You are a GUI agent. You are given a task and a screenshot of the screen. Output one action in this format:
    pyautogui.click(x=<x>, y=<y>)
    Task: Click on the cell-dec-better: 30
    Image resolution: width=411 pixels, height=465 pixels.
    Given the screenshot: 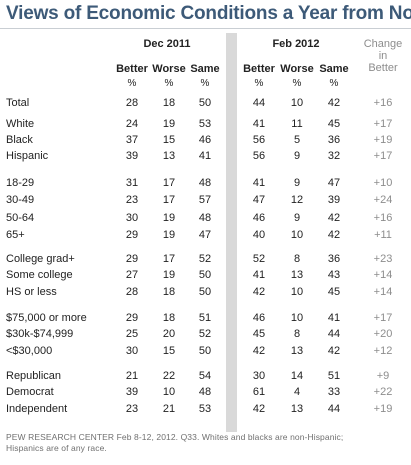 What is the action you would take?
    pyautogui.click(x=132, y=350)
    